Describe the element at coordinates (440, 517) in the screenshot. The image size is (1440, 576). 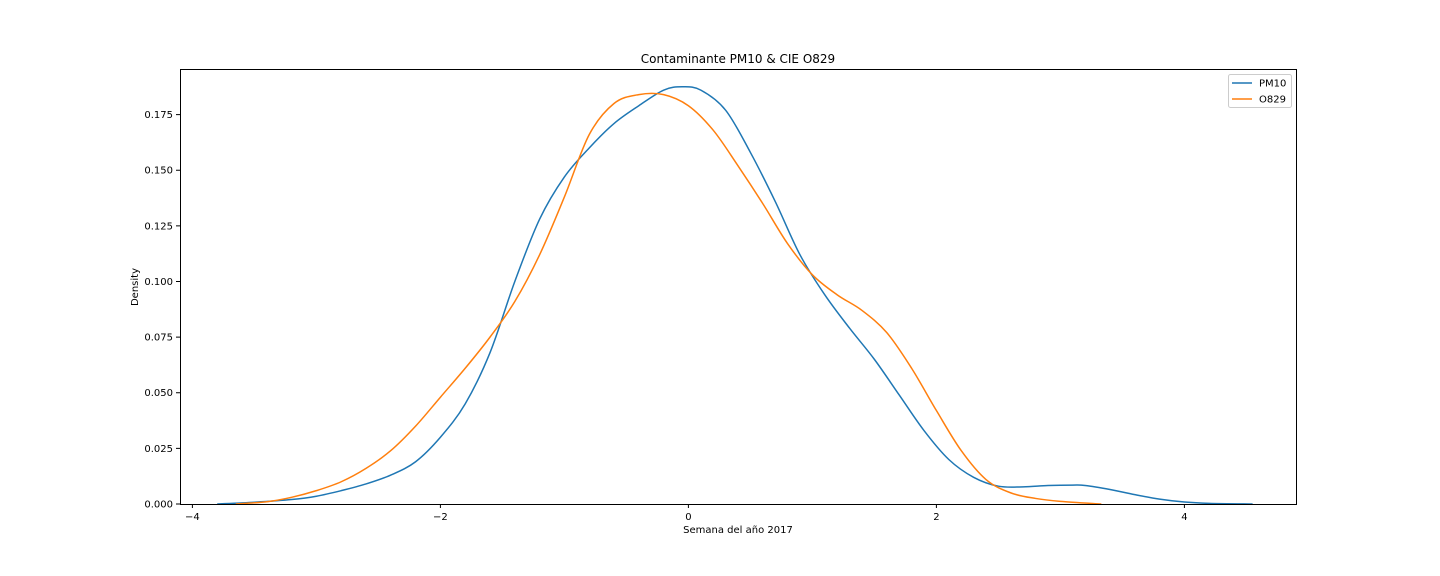
I see `x-tick-label: −2` at that location.